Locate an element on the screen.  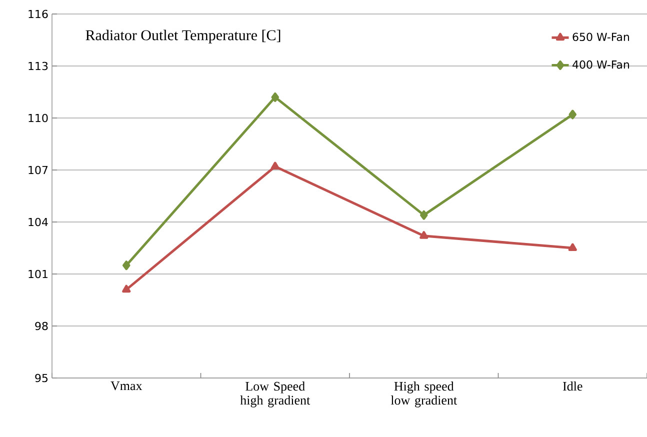
x-tick-label: Low Speed high gradient is located at coordinates (275, 395).